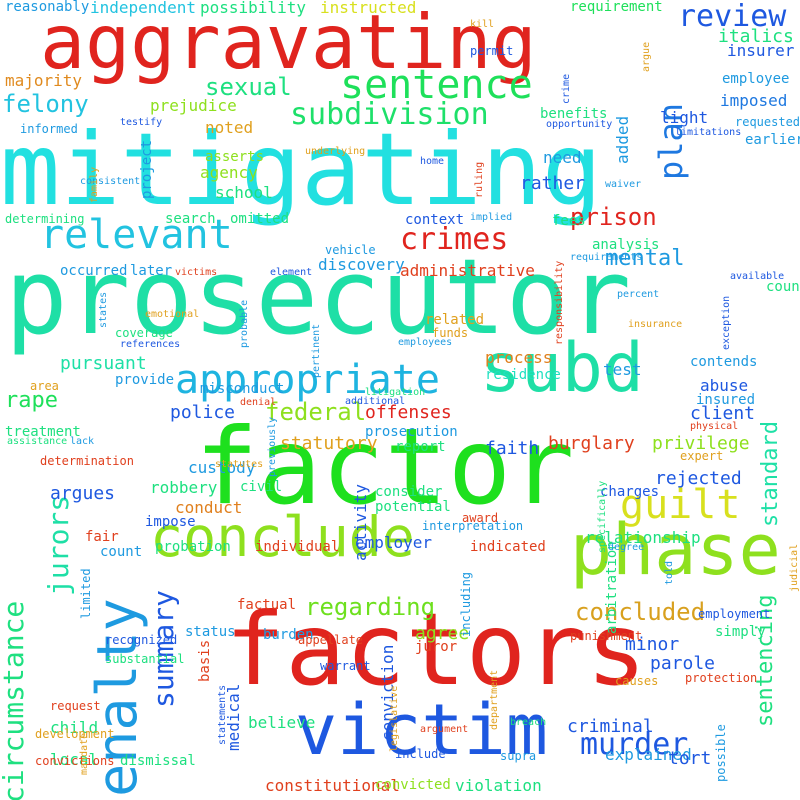  I want to click on cloud-word: later, so click(151, 271).